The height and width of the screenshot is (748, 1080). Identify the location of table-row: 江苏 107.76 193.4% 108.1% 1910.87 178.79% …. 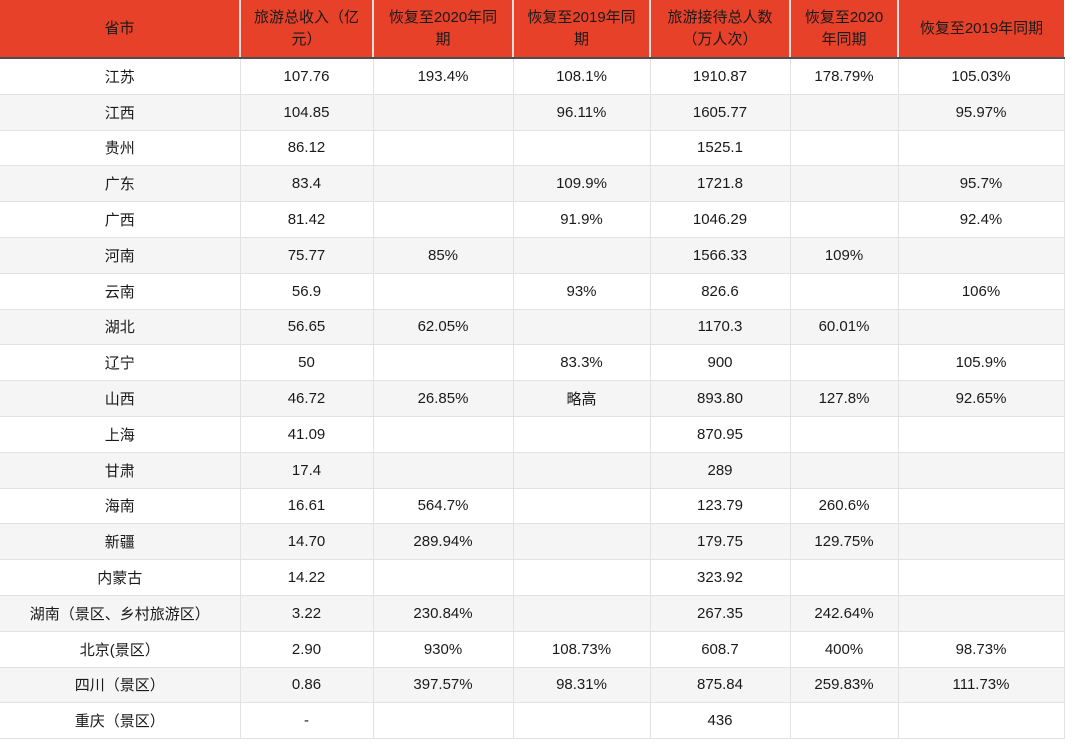
(532, 76).